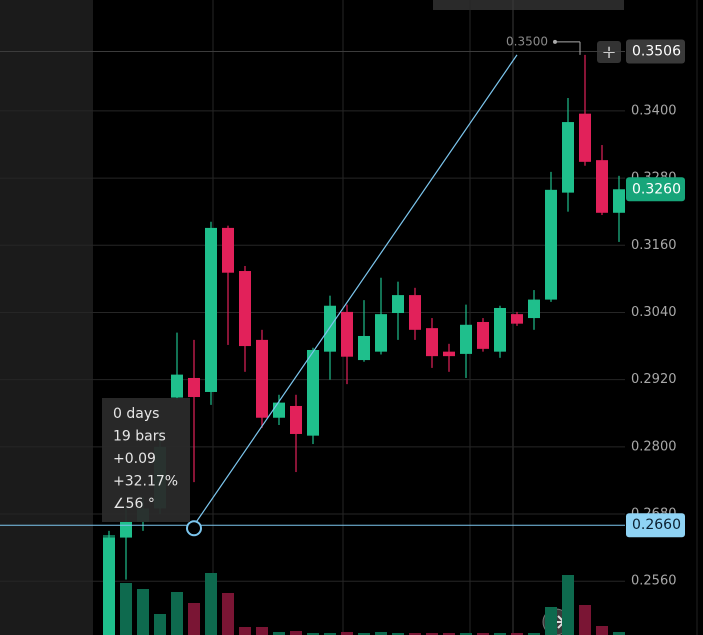 This screenshot has height=635, width=703. I want to click on measure-text: 0 days, so click(136, 414).